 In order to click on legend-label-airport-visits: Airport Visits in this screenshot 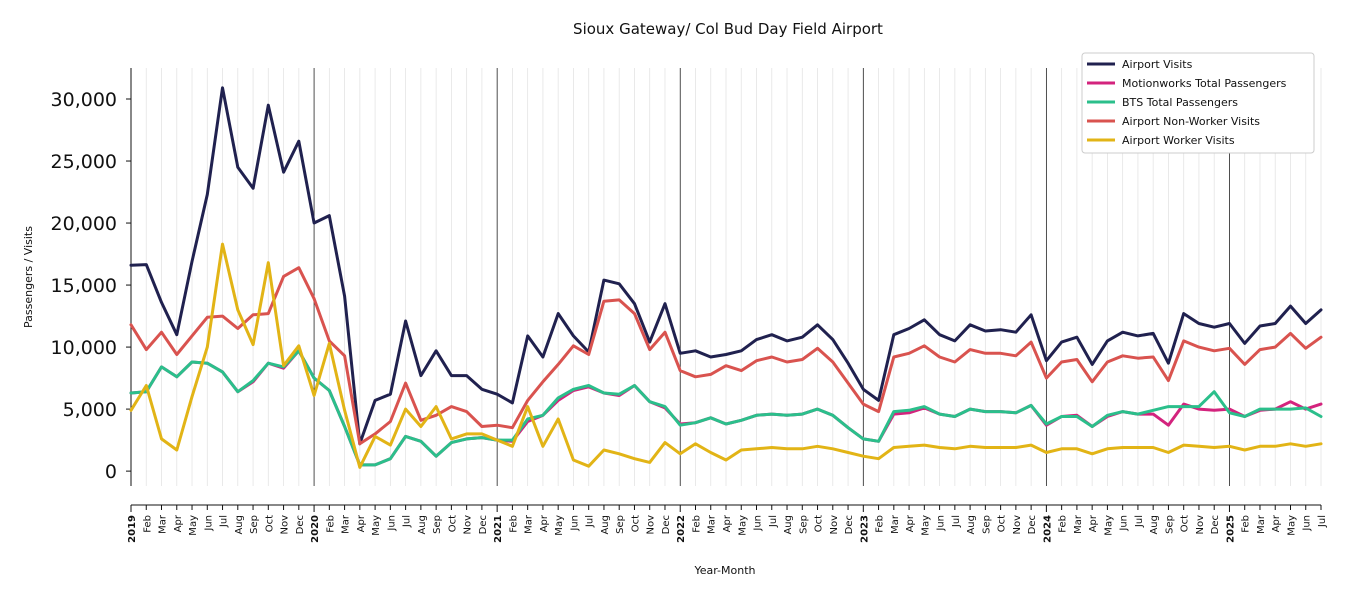, I will do `click(1157, 64)`.